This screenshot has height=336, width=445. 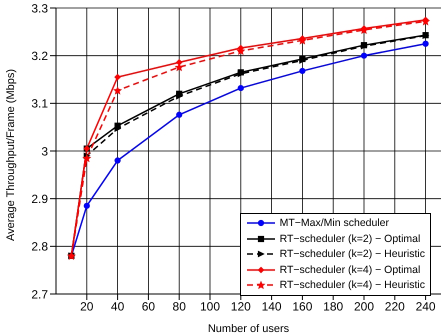 What do you see at coordinates (179, 307) in the screenshot?
I see `x-tick-label: 80` at bounding box center [179, 307].